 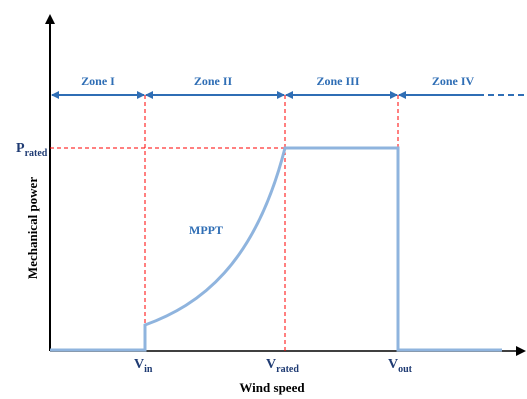 What do you see at coordinates (400, 366) in the screenshot?
I see `v-out-label: Vout` at bounding box center [400, 366].